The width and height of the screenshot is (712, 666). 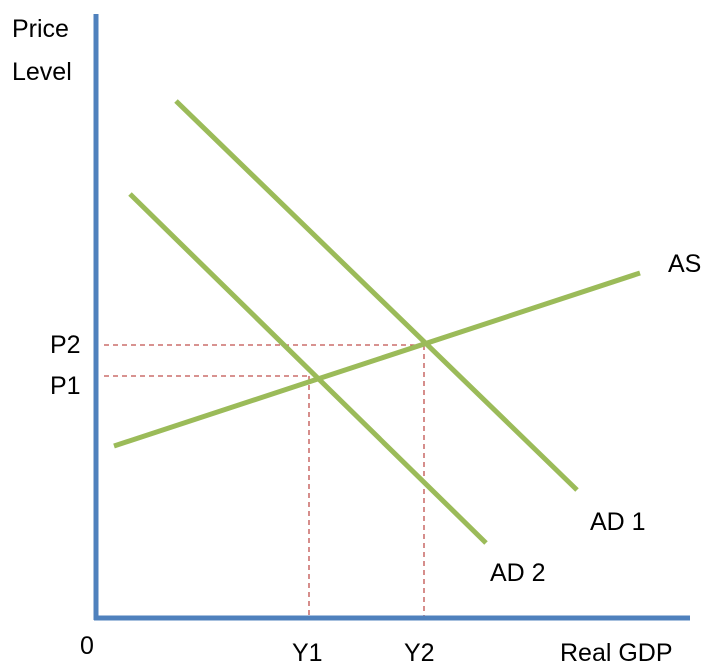 I want to click on p1-label: P1, so click(x=65, y=386).